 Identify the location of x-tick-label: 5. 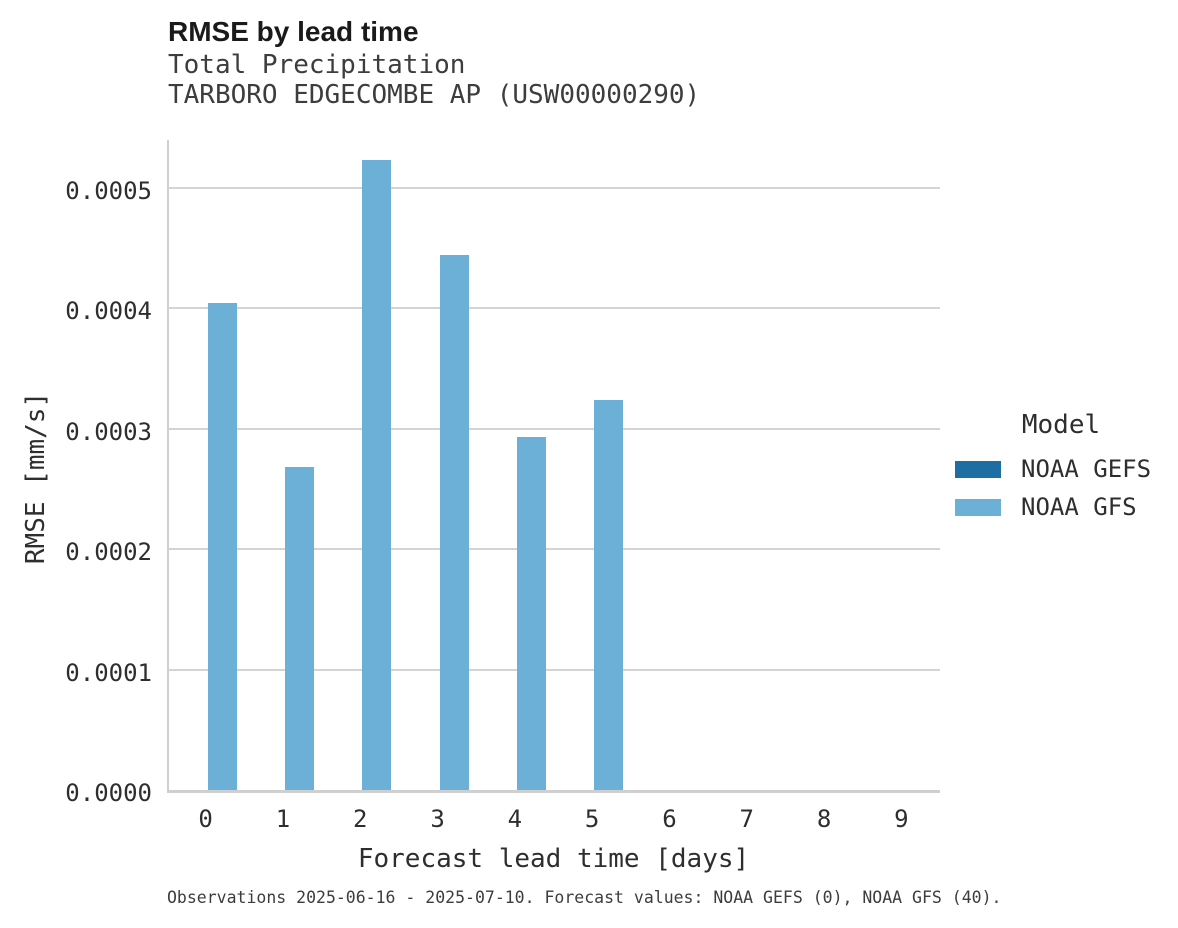
(592, 819).